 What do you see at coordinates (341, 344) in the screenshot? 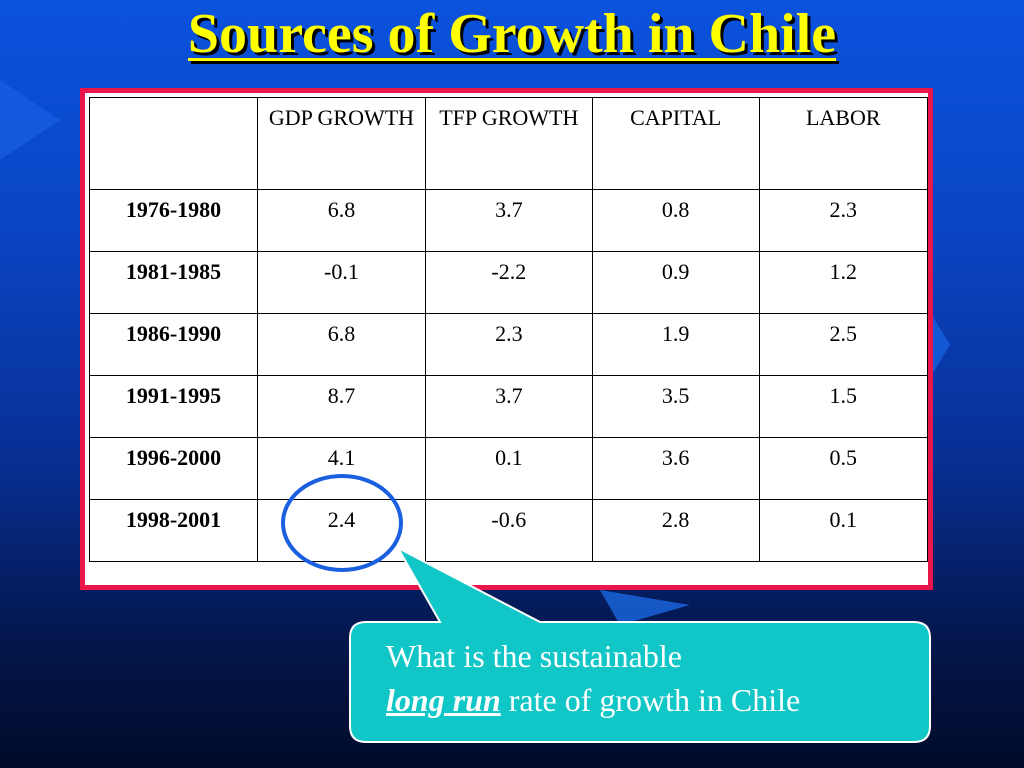
I see `cell-gdp: 6.8` at bounding box center [341, 344].